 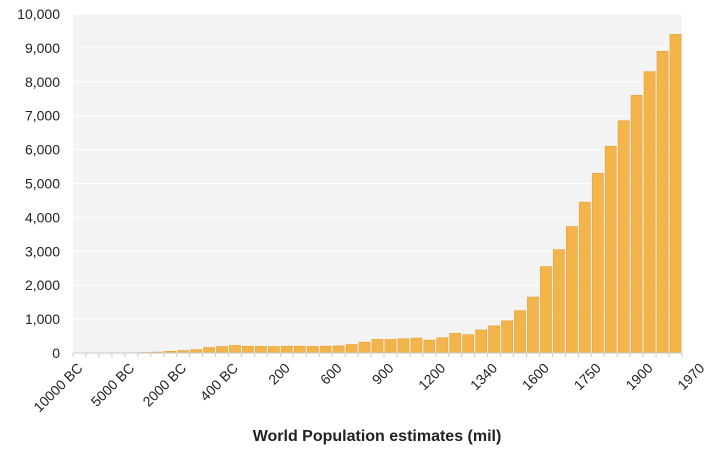 What do you see at coordinates (57, 387) in the screenshot?
I see `x-tick-label: 10000 BC` at bounding box center [57, 387].